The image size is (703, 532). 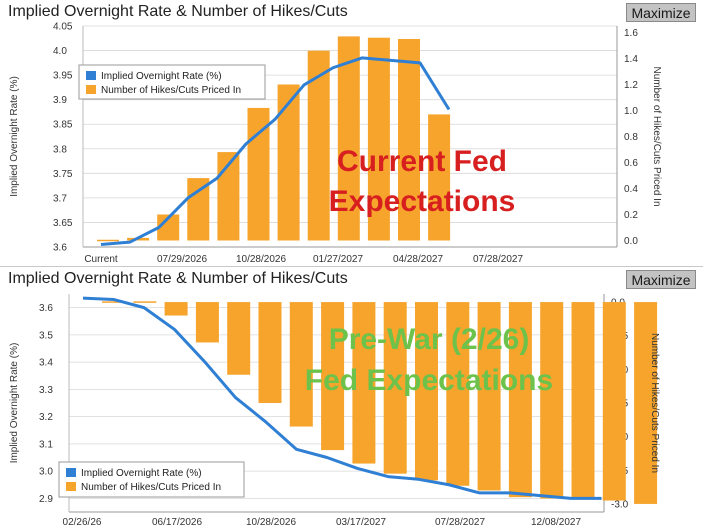 I want to click on y-tick-label: 4.05, so click(x=63, y=27).